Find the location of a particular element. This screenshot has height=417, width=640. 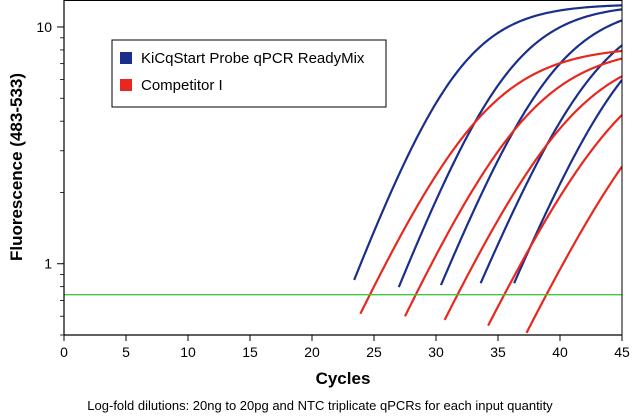

legend-swatch-competitor is located at coordinates (126, 85).